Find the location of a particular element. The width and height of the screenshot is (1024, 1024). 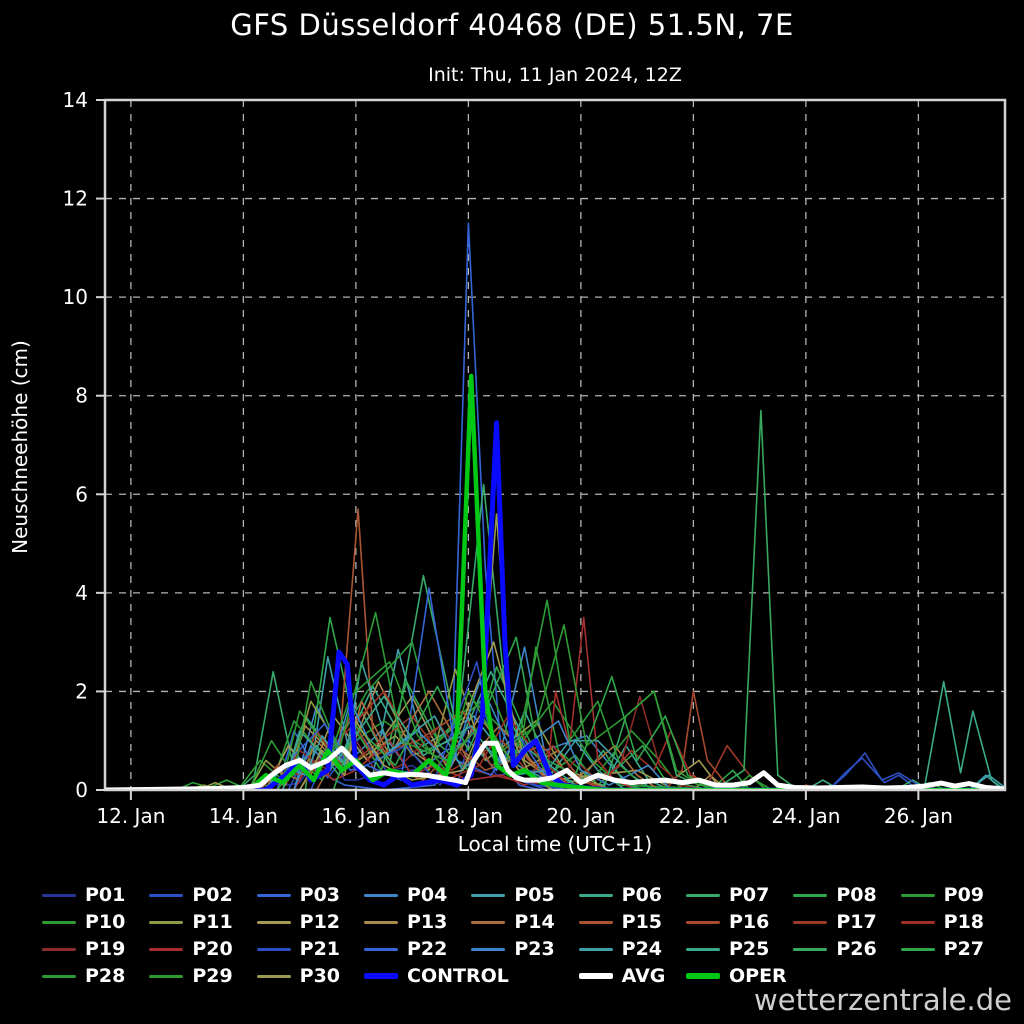

legend-label: P22 is located at coordinates (427, 949).